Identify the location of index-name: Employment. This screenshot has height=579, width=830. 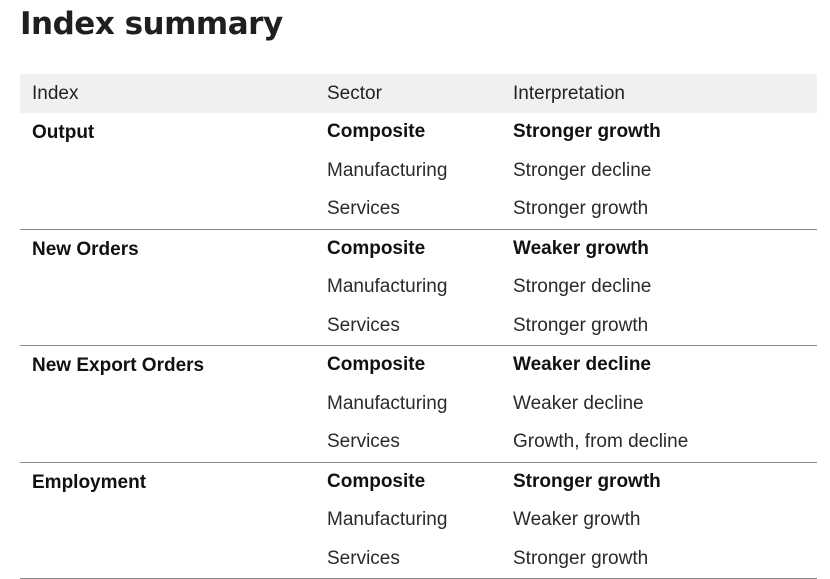
(89, 482).